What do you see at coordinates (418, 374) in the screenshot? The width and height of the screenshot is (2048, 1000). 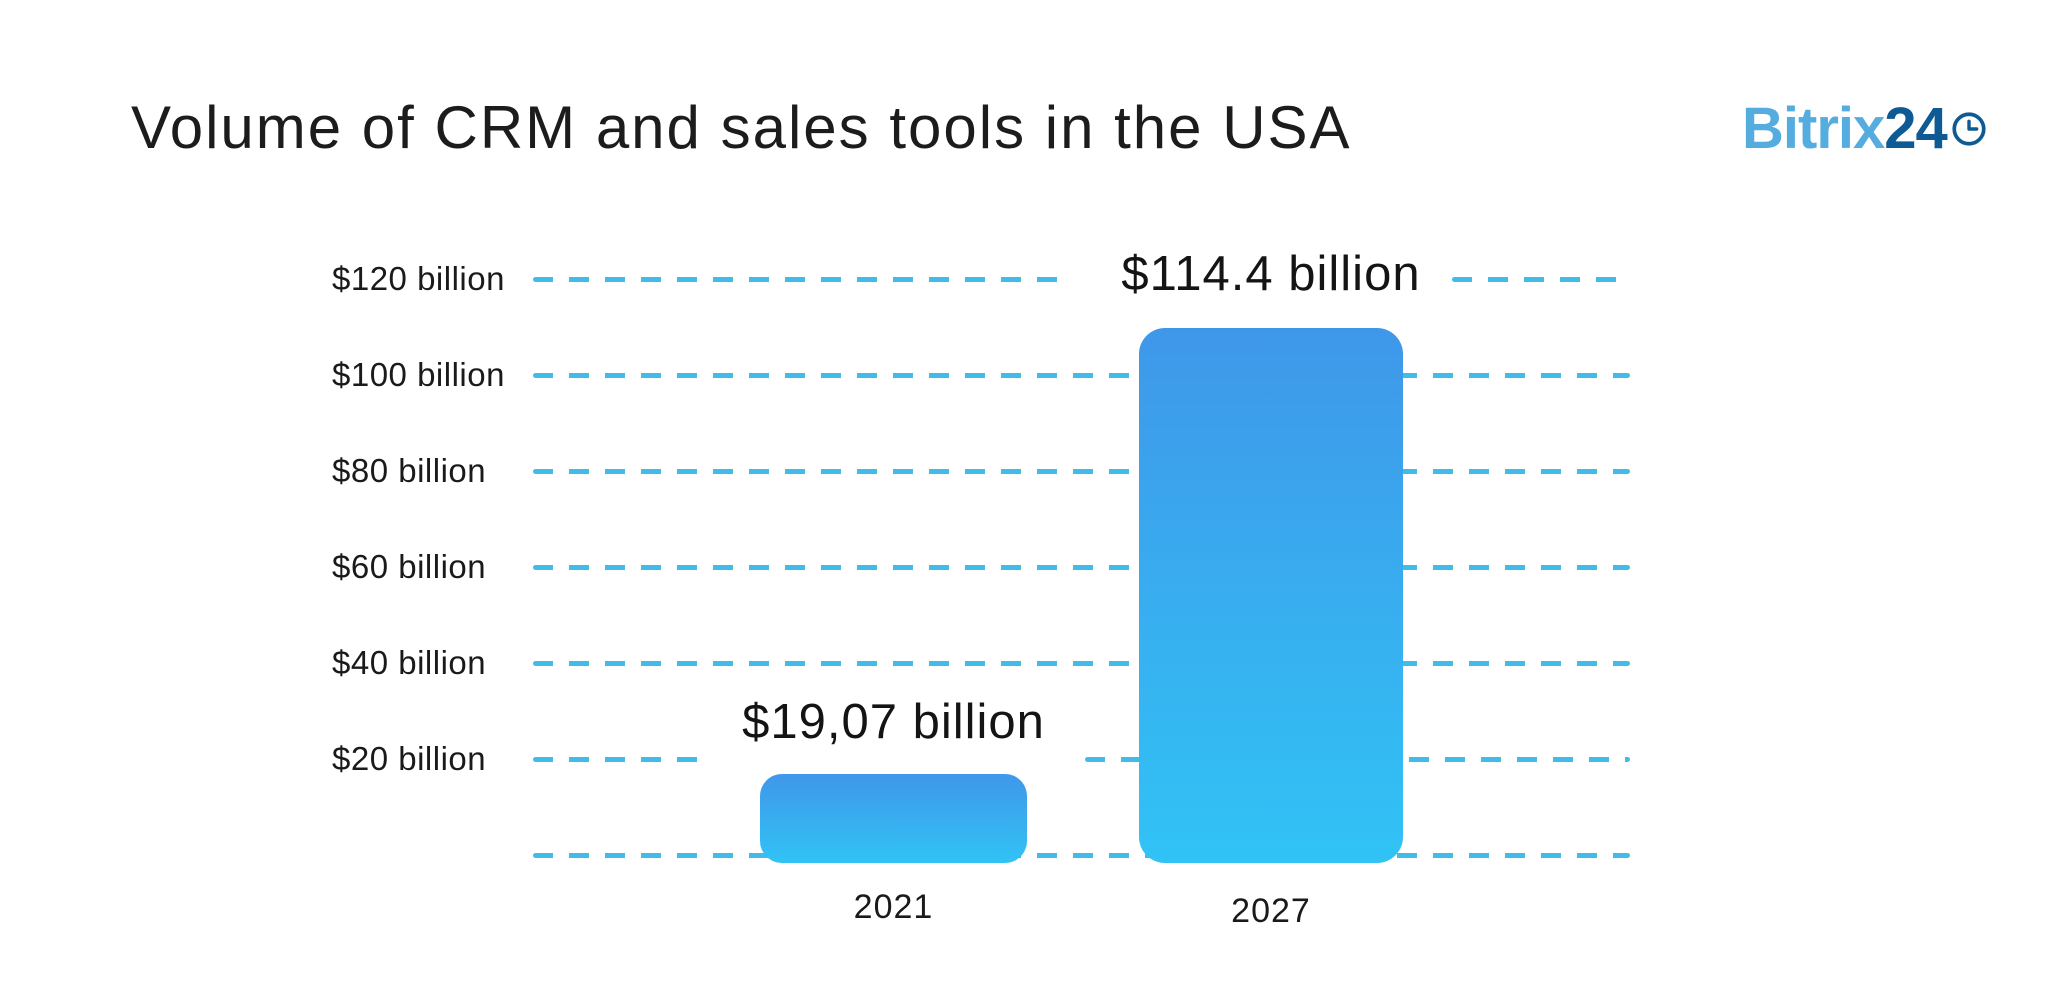 I see `y-axis-label-100b: $100 billion` at bounding box center [418, 374].